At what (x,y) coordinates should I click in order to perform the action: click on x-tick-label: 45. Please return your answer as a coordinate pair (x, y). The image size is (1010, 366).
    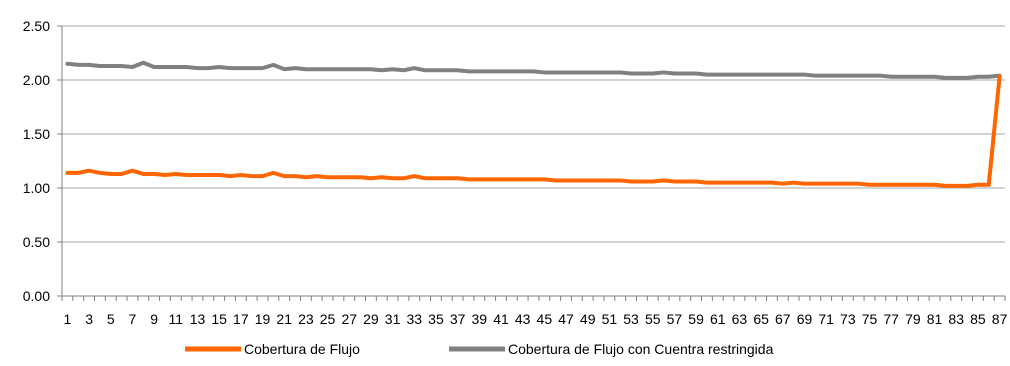
    Looking at the image, I should click on (545, 319).